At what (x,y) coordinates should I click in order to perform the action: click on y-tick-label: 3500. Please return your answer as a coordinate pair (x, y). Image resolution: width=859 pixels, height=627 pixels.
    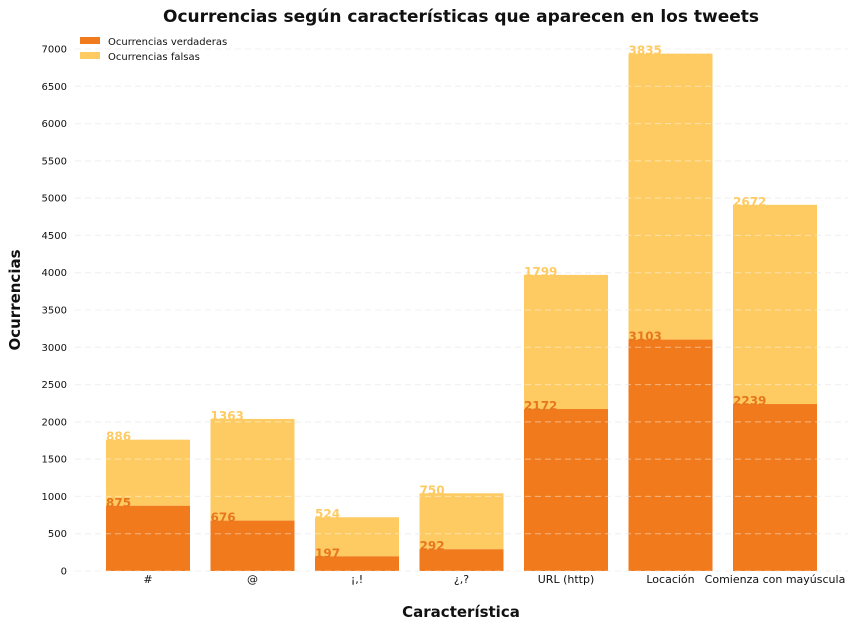
    Looking at the image, I should click on (54, 311).